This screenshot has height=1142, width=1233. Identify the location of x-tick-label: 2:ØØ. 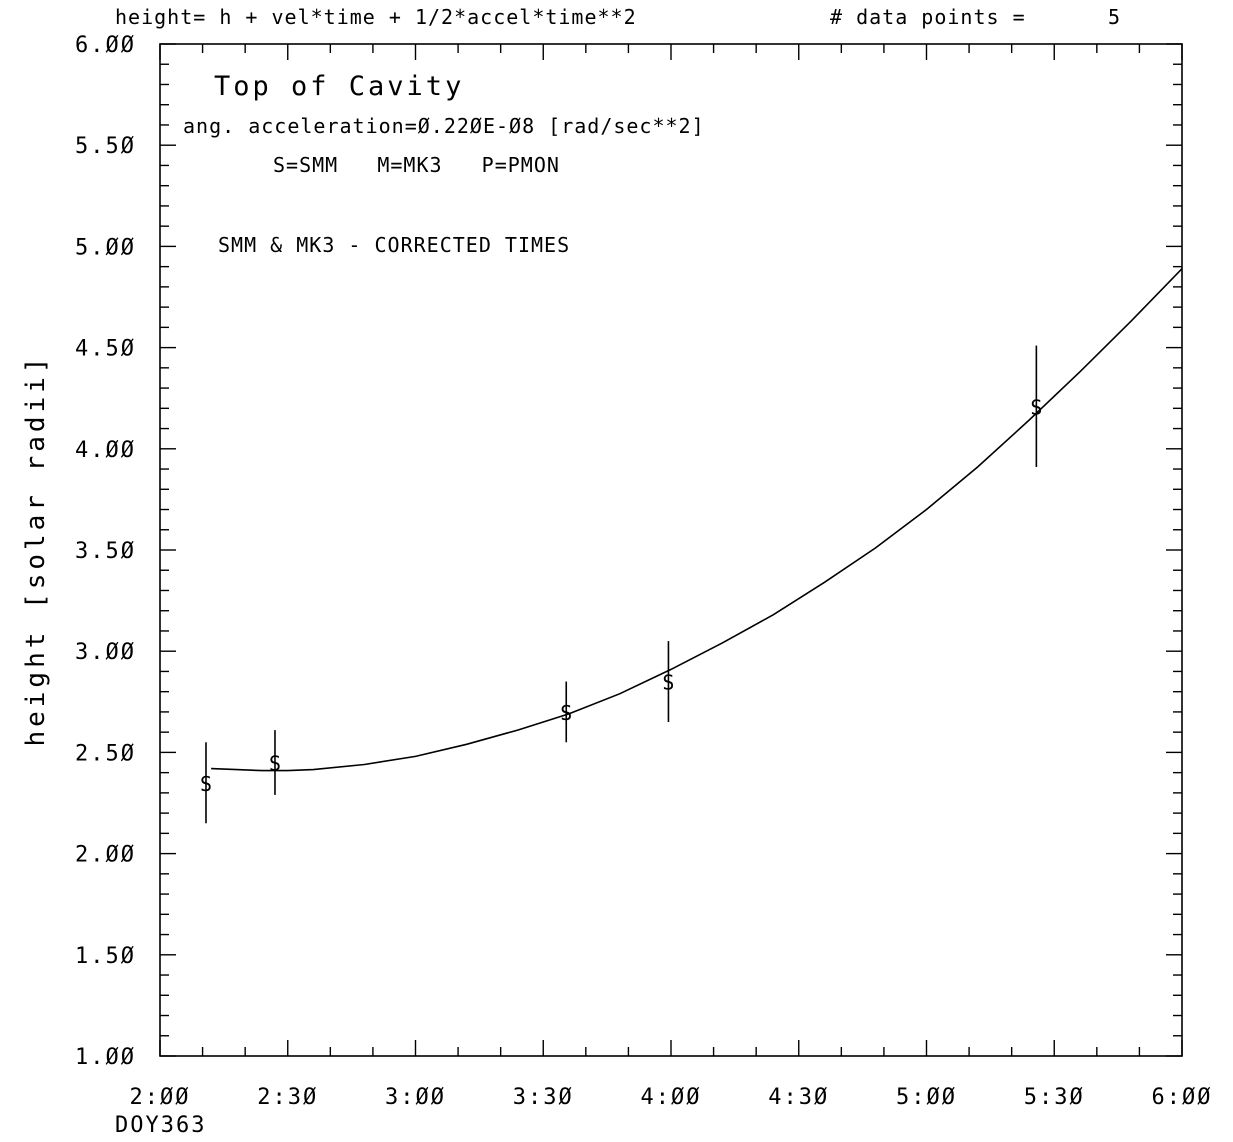
(160, 1097).